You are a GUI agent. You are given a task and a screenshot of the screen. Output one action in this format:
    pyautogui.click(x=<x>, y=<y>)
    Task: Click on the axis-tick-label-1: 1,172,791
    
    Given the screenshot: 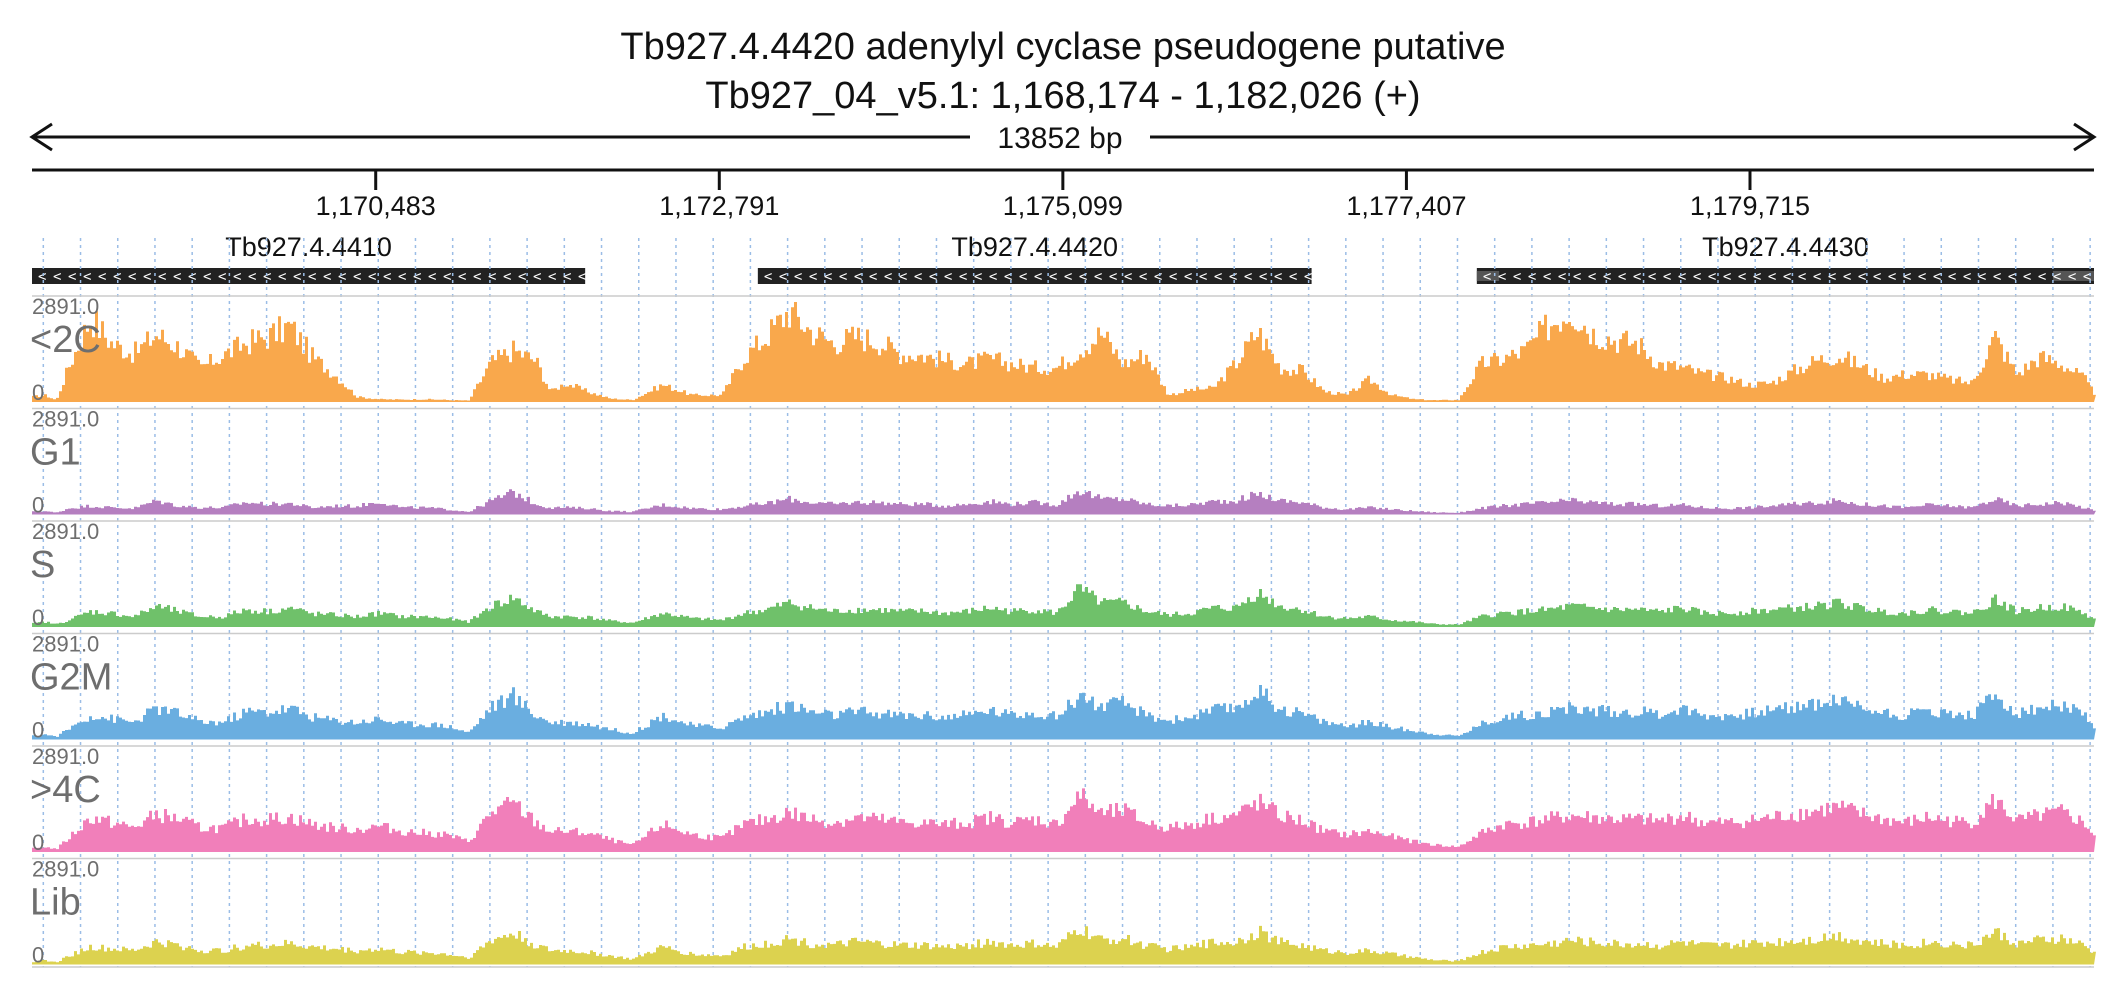 What is the action you would take?
    pyautogui.click(x=719, y=206)
    